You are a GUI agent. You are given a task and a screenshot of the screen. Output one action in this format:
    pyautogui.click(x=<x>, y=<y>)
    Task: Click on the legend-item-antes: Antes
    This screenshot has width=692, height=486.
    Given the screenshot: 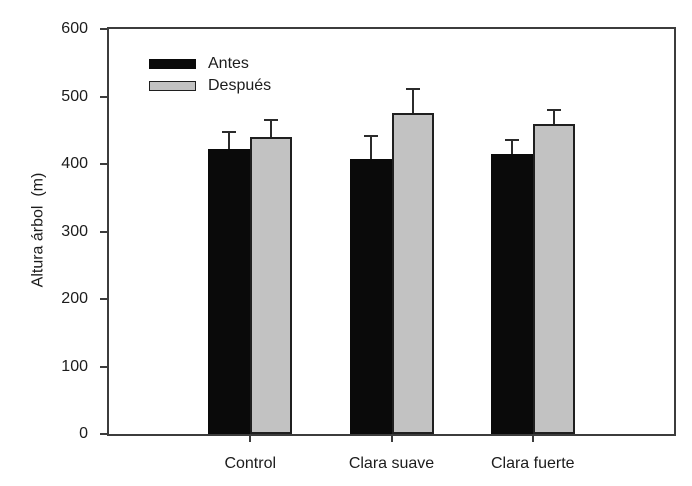 What is the action you would take?
    pyautogui.click(x=210, y=64)
    